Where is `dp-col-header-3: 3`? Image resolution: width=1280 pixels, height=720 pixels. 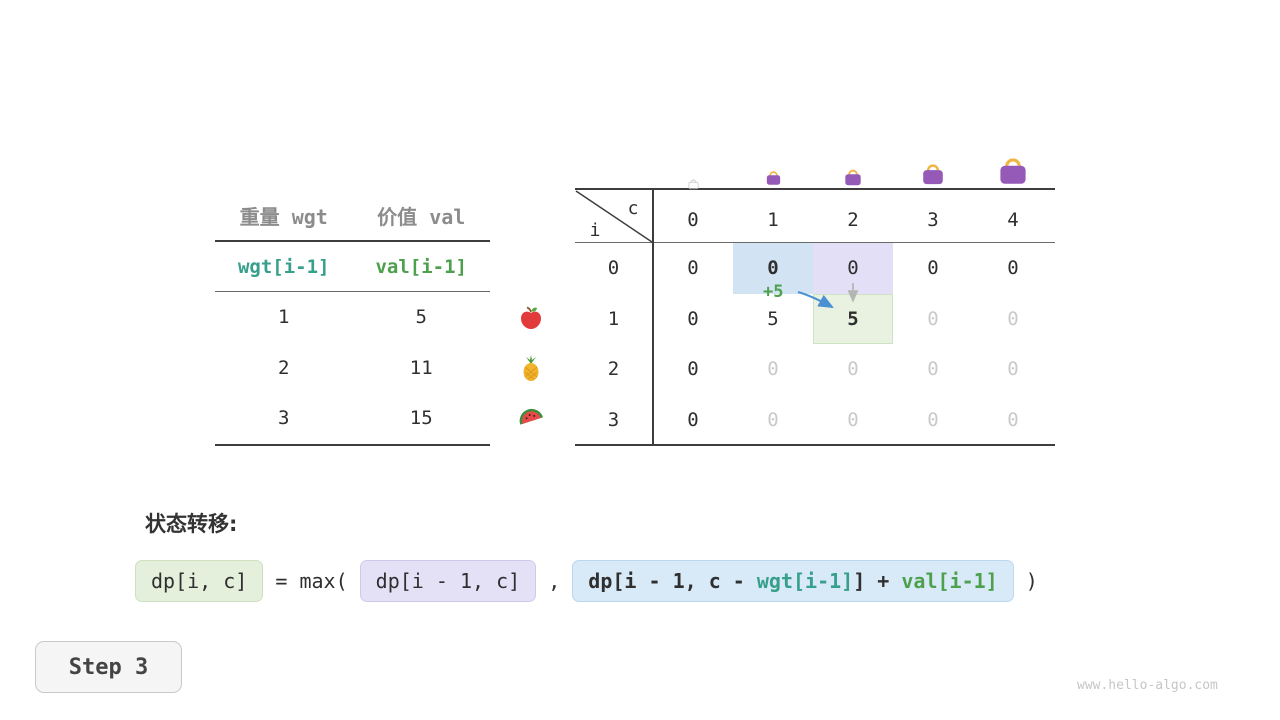 dp-col-header-3: 3 is located at coordinates (933, 219).